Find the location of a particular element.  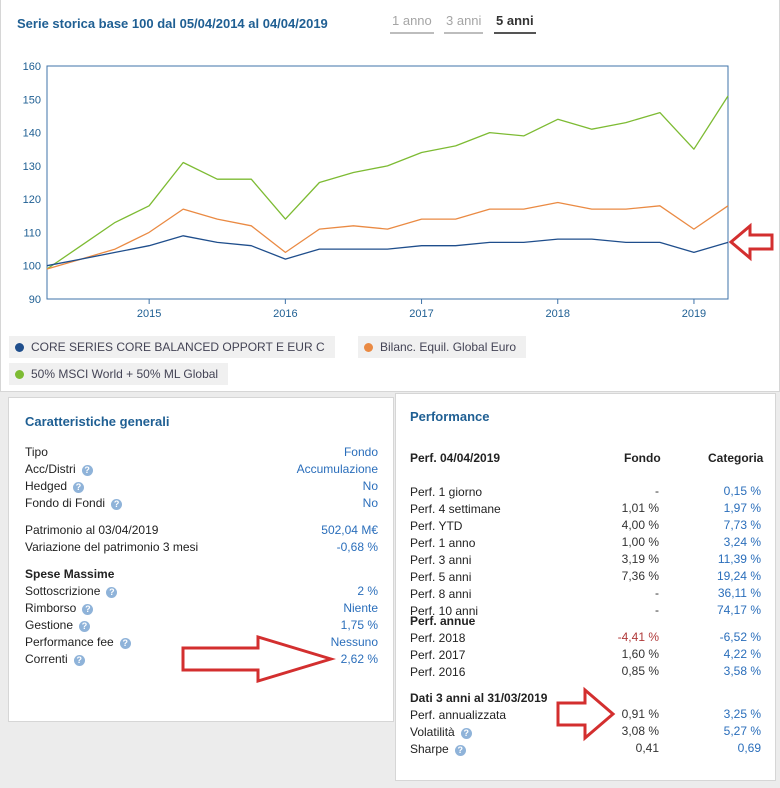

row-label: Perf. 5 anni is located at coordinates (441, 577).